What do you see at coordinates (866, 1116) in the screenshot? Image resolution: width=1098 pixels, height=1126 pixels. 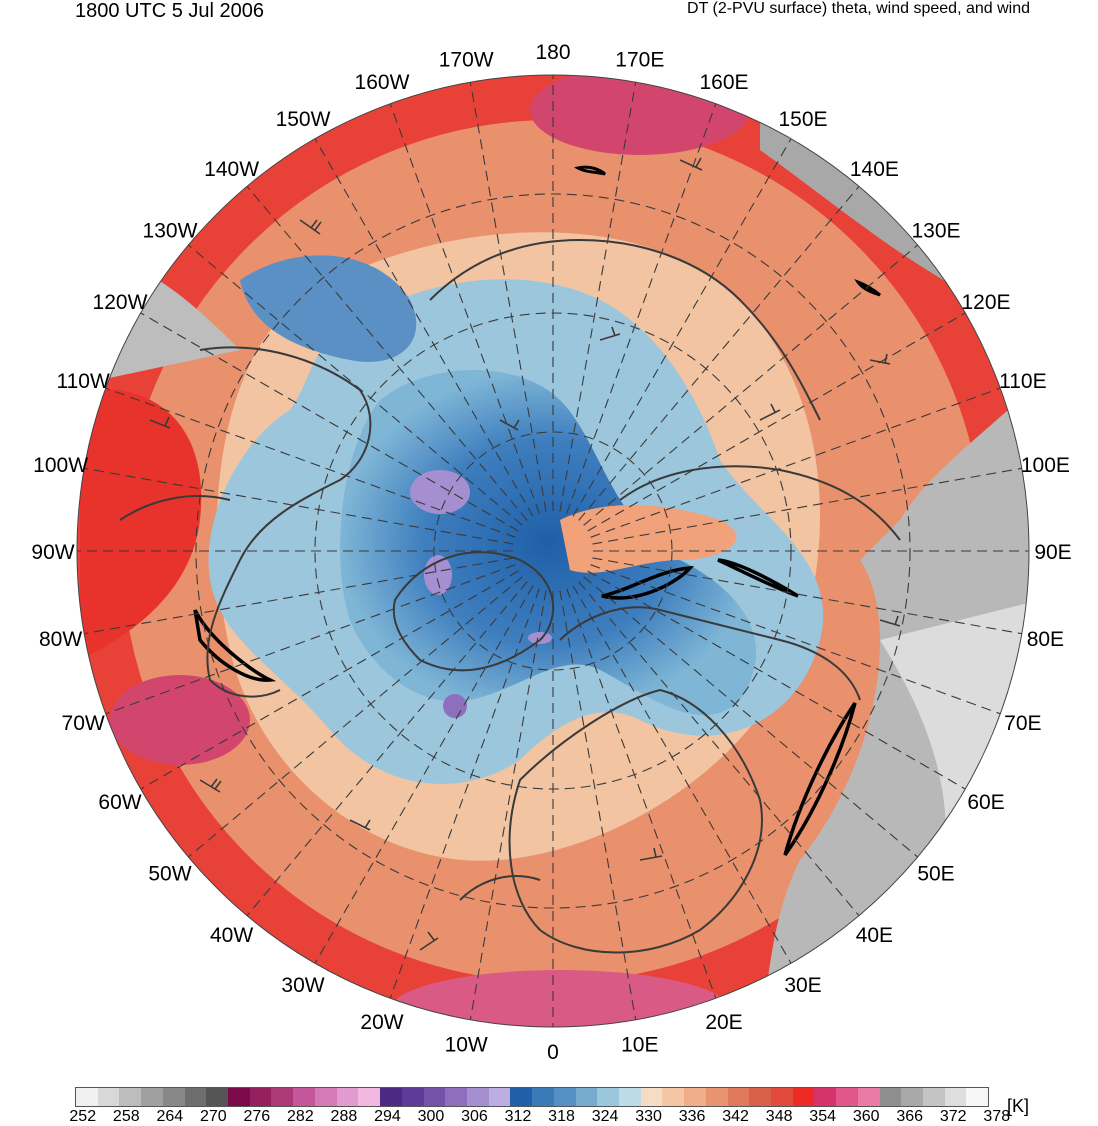 I see `colorbar-tick-label: 360` at bounding box center [866, 1116].